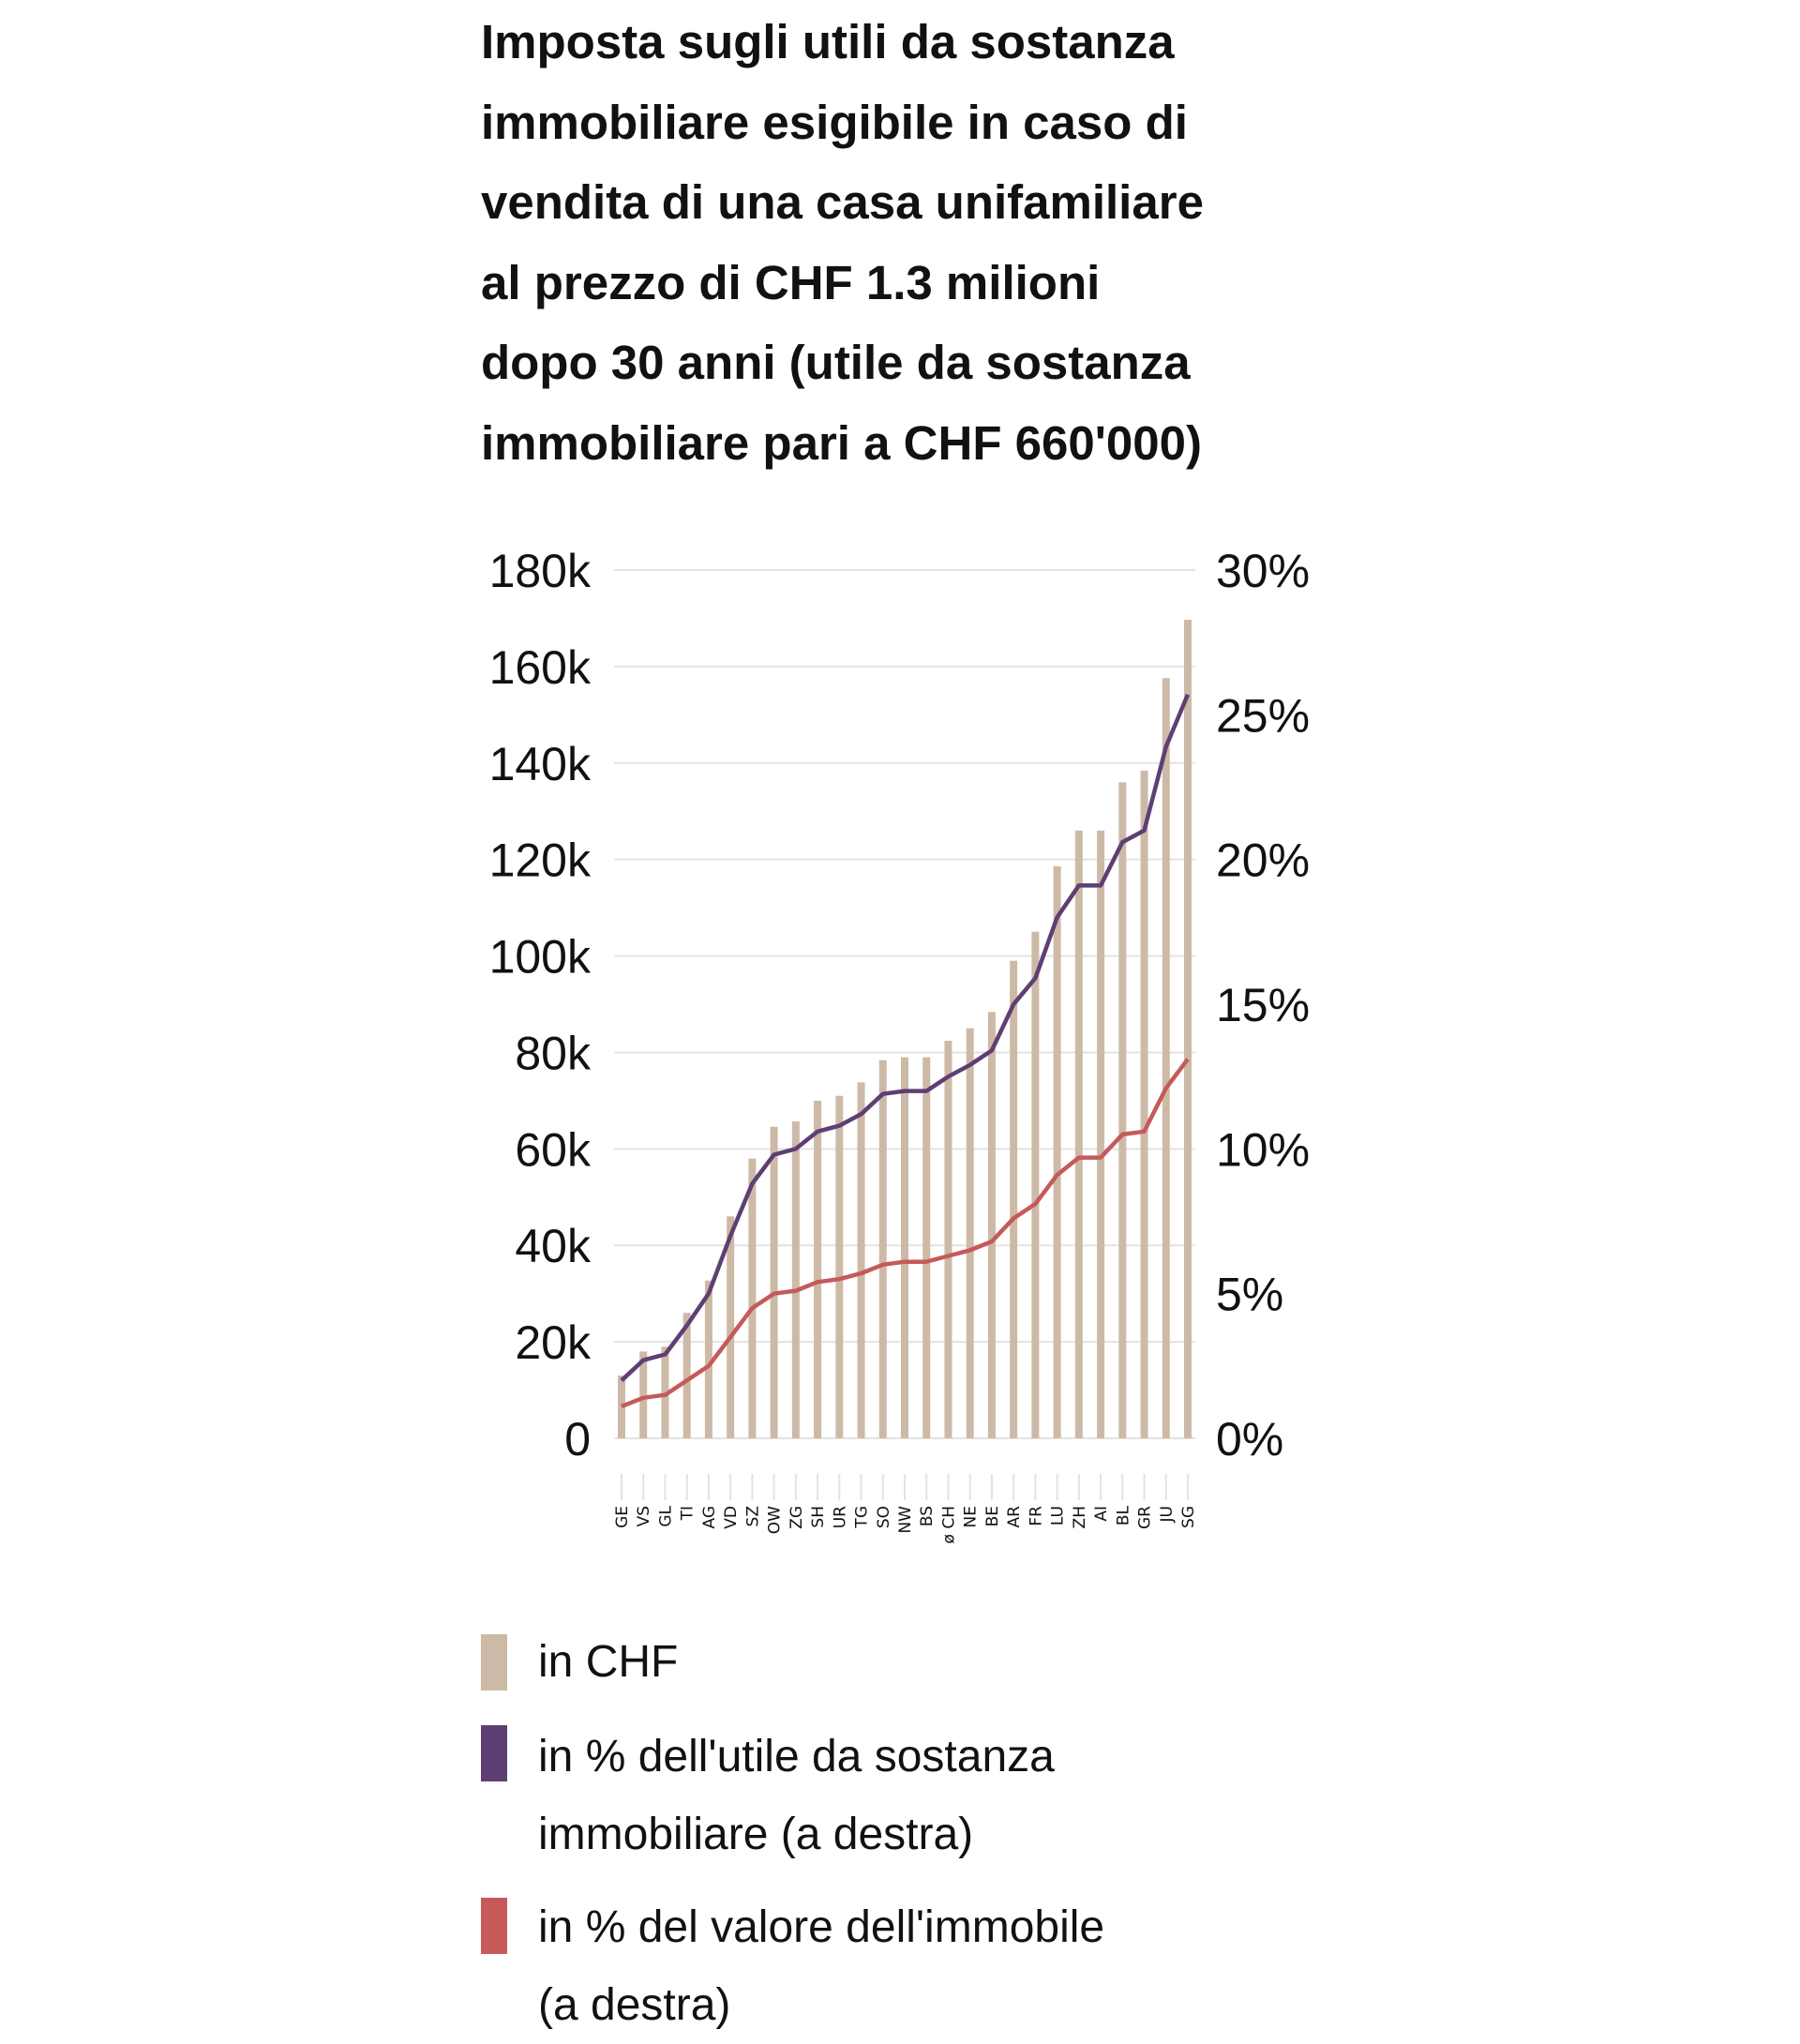  Describe the element at coordinates (905, 1520) in the screenshot. I see `x-tick-label: NW` at that location.